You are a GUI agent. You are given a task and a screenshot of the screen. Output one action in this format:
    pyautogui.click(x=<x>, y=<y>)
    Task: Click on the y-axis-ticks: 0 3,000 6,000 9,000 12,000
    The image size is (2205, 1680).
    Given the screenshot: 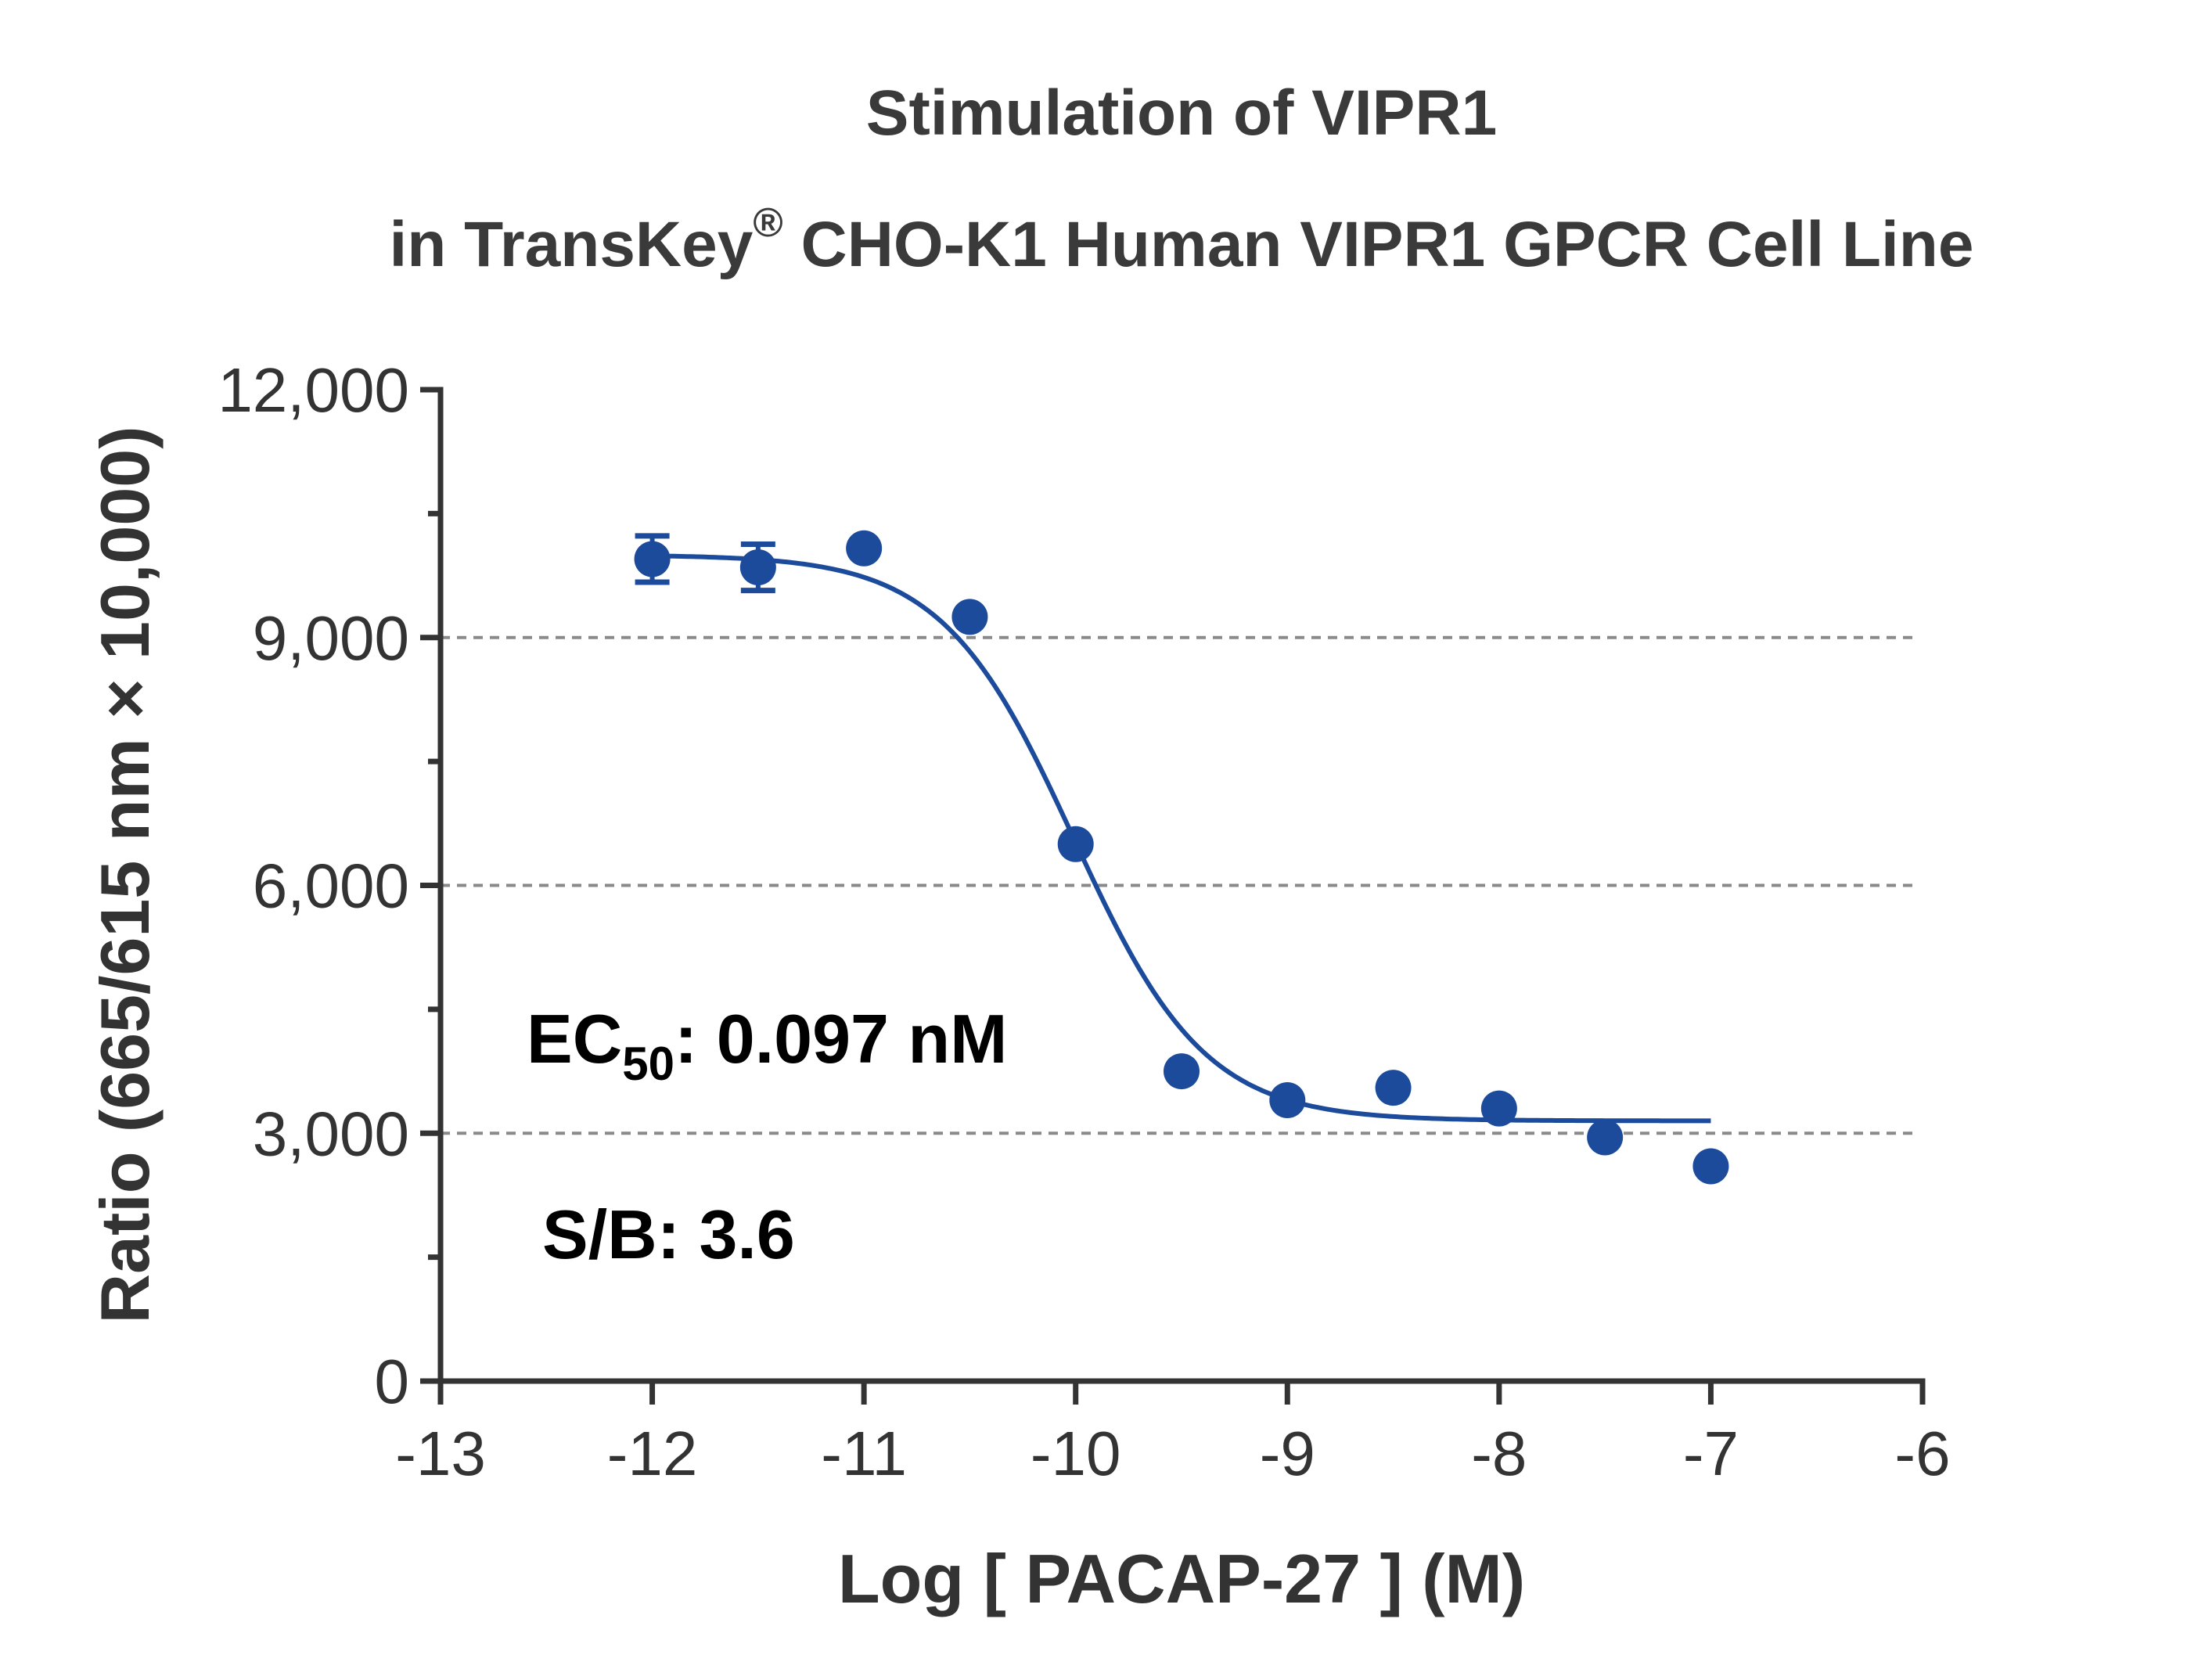 What is the action you would take?
    pyautogui.click(x=329, y=885)
    